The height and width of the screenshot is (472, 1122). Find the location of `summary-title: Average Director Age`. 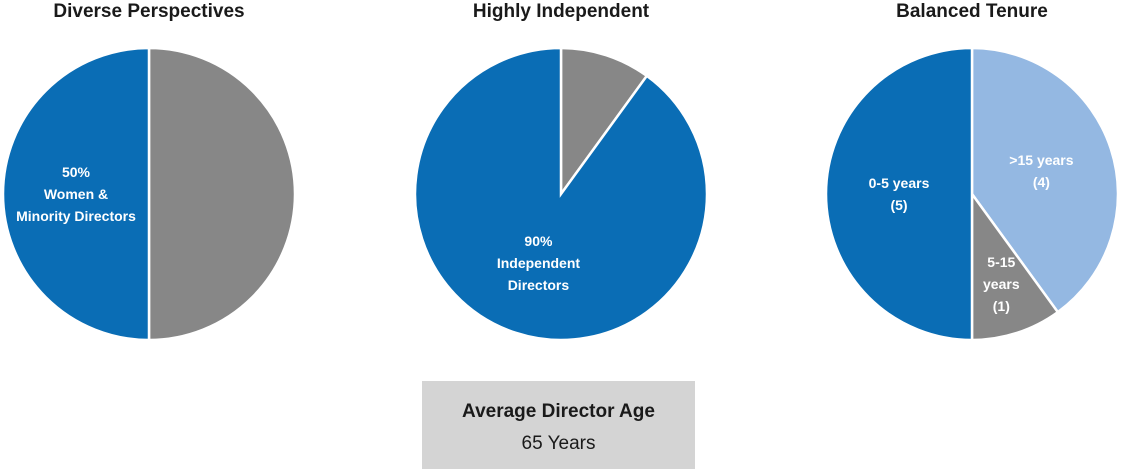

summary-title: Average Director Age is located at coordinates (558, 411).